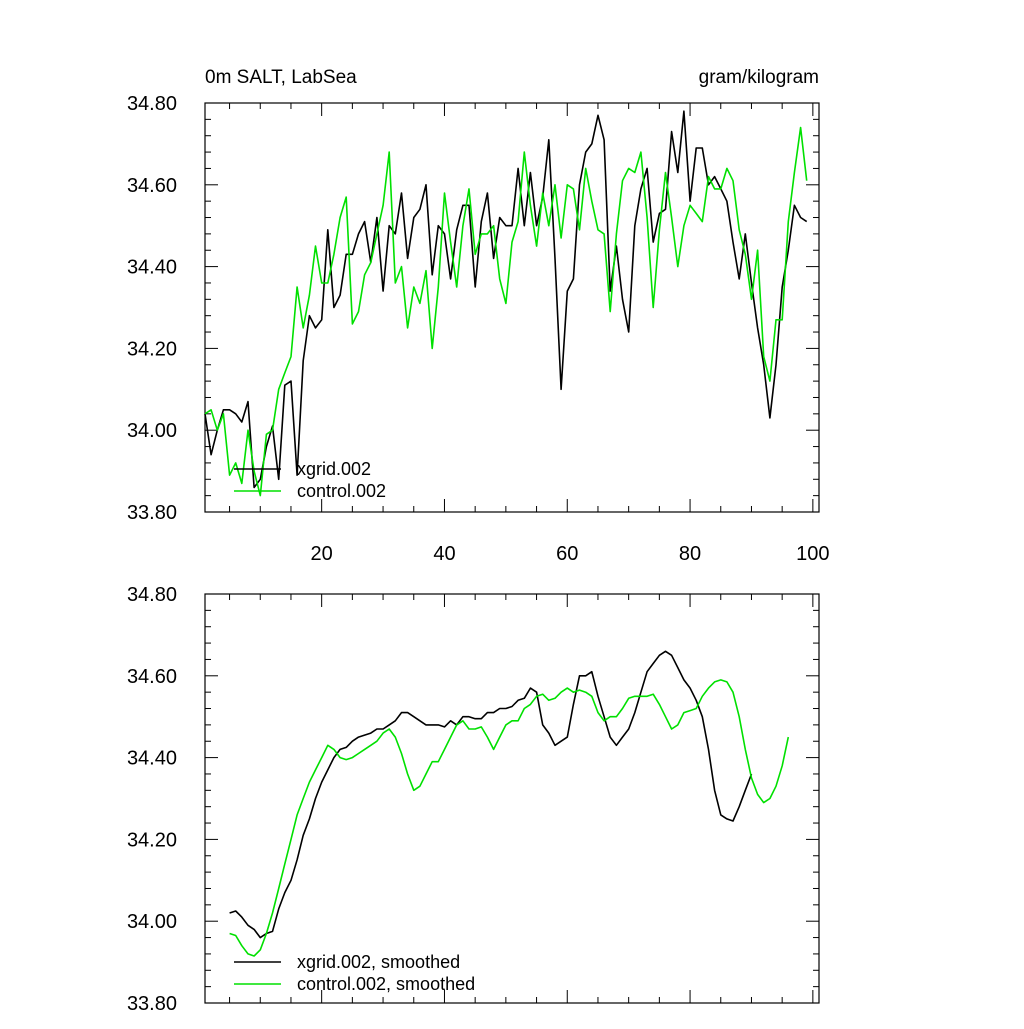 This screenshot has width=1024, height=1029. Describe the element at coordinates (341, 491) in the screenshot. I see `top-legend-label-control: control.002` at that location.